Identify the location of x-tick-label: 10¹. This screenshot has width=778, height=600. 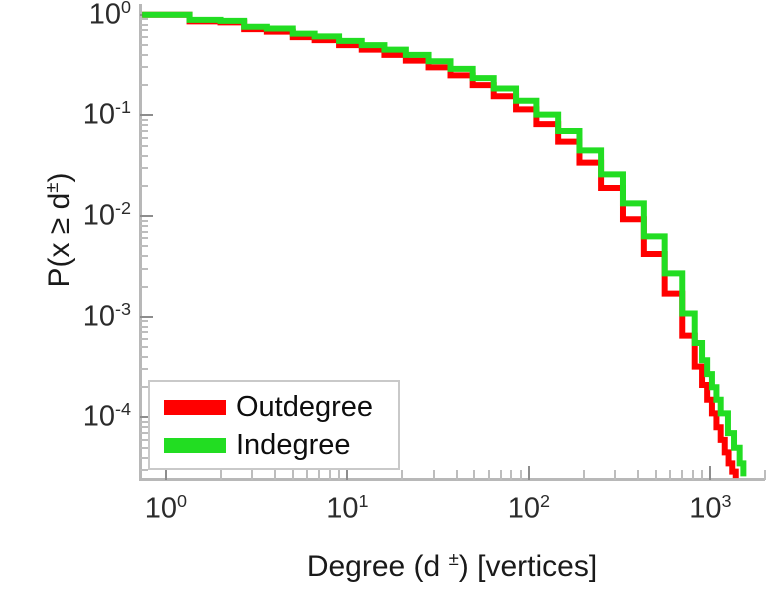
(347, 508).